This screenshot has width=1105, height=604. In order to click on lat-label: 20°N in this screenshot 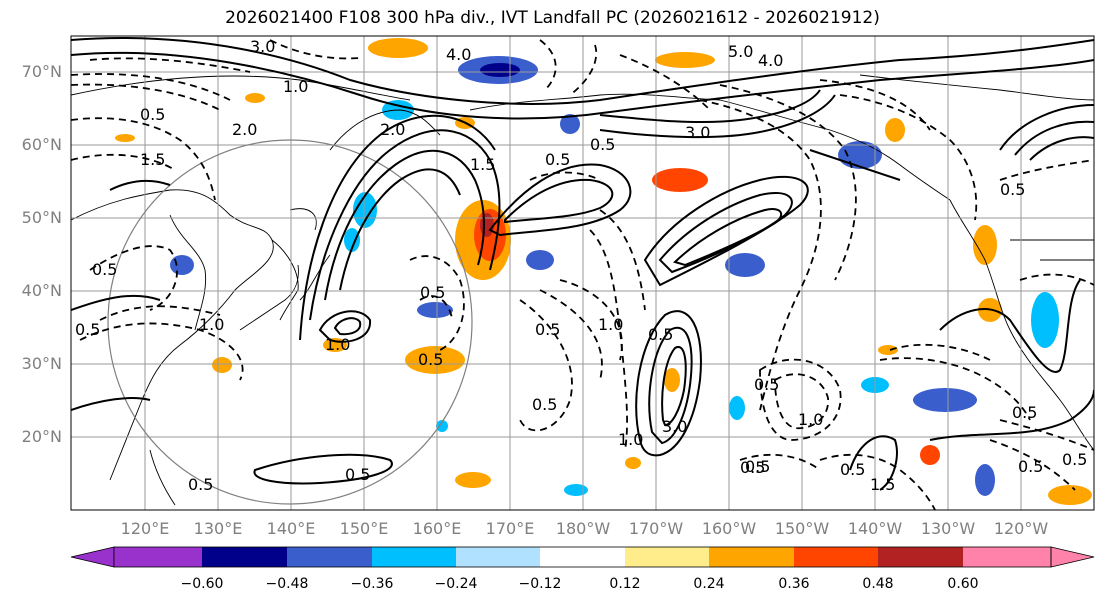, I will do `click(41, 436)`.